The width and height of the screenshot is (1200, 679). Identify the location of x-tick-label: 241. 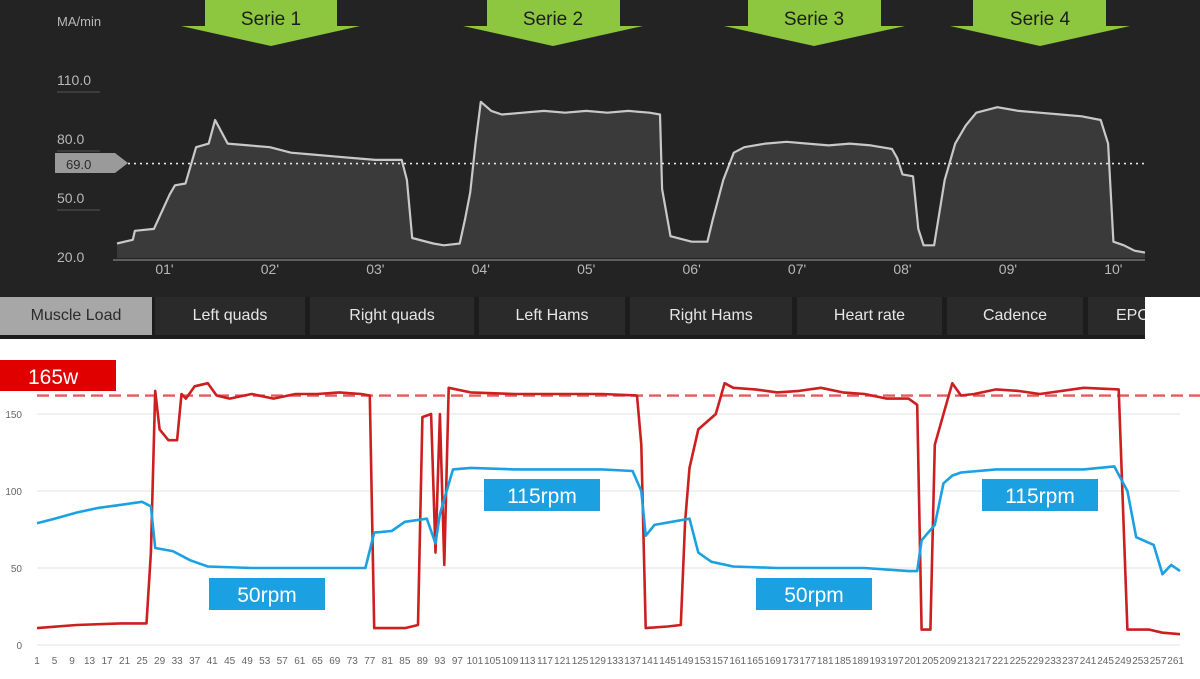
(1088, 661).